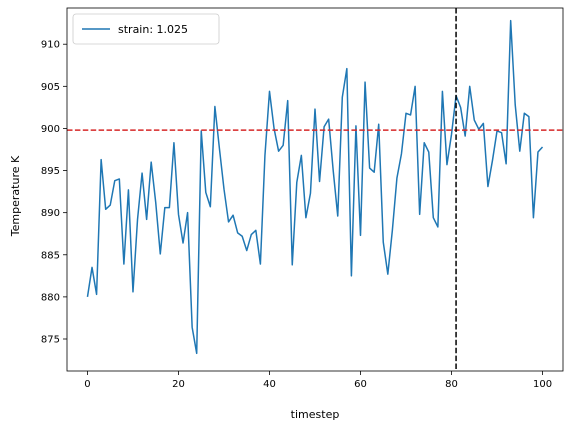 The width and height of the screenshot is (571, 432). I want to click on x-tick-label: 100, so click(542, 384).